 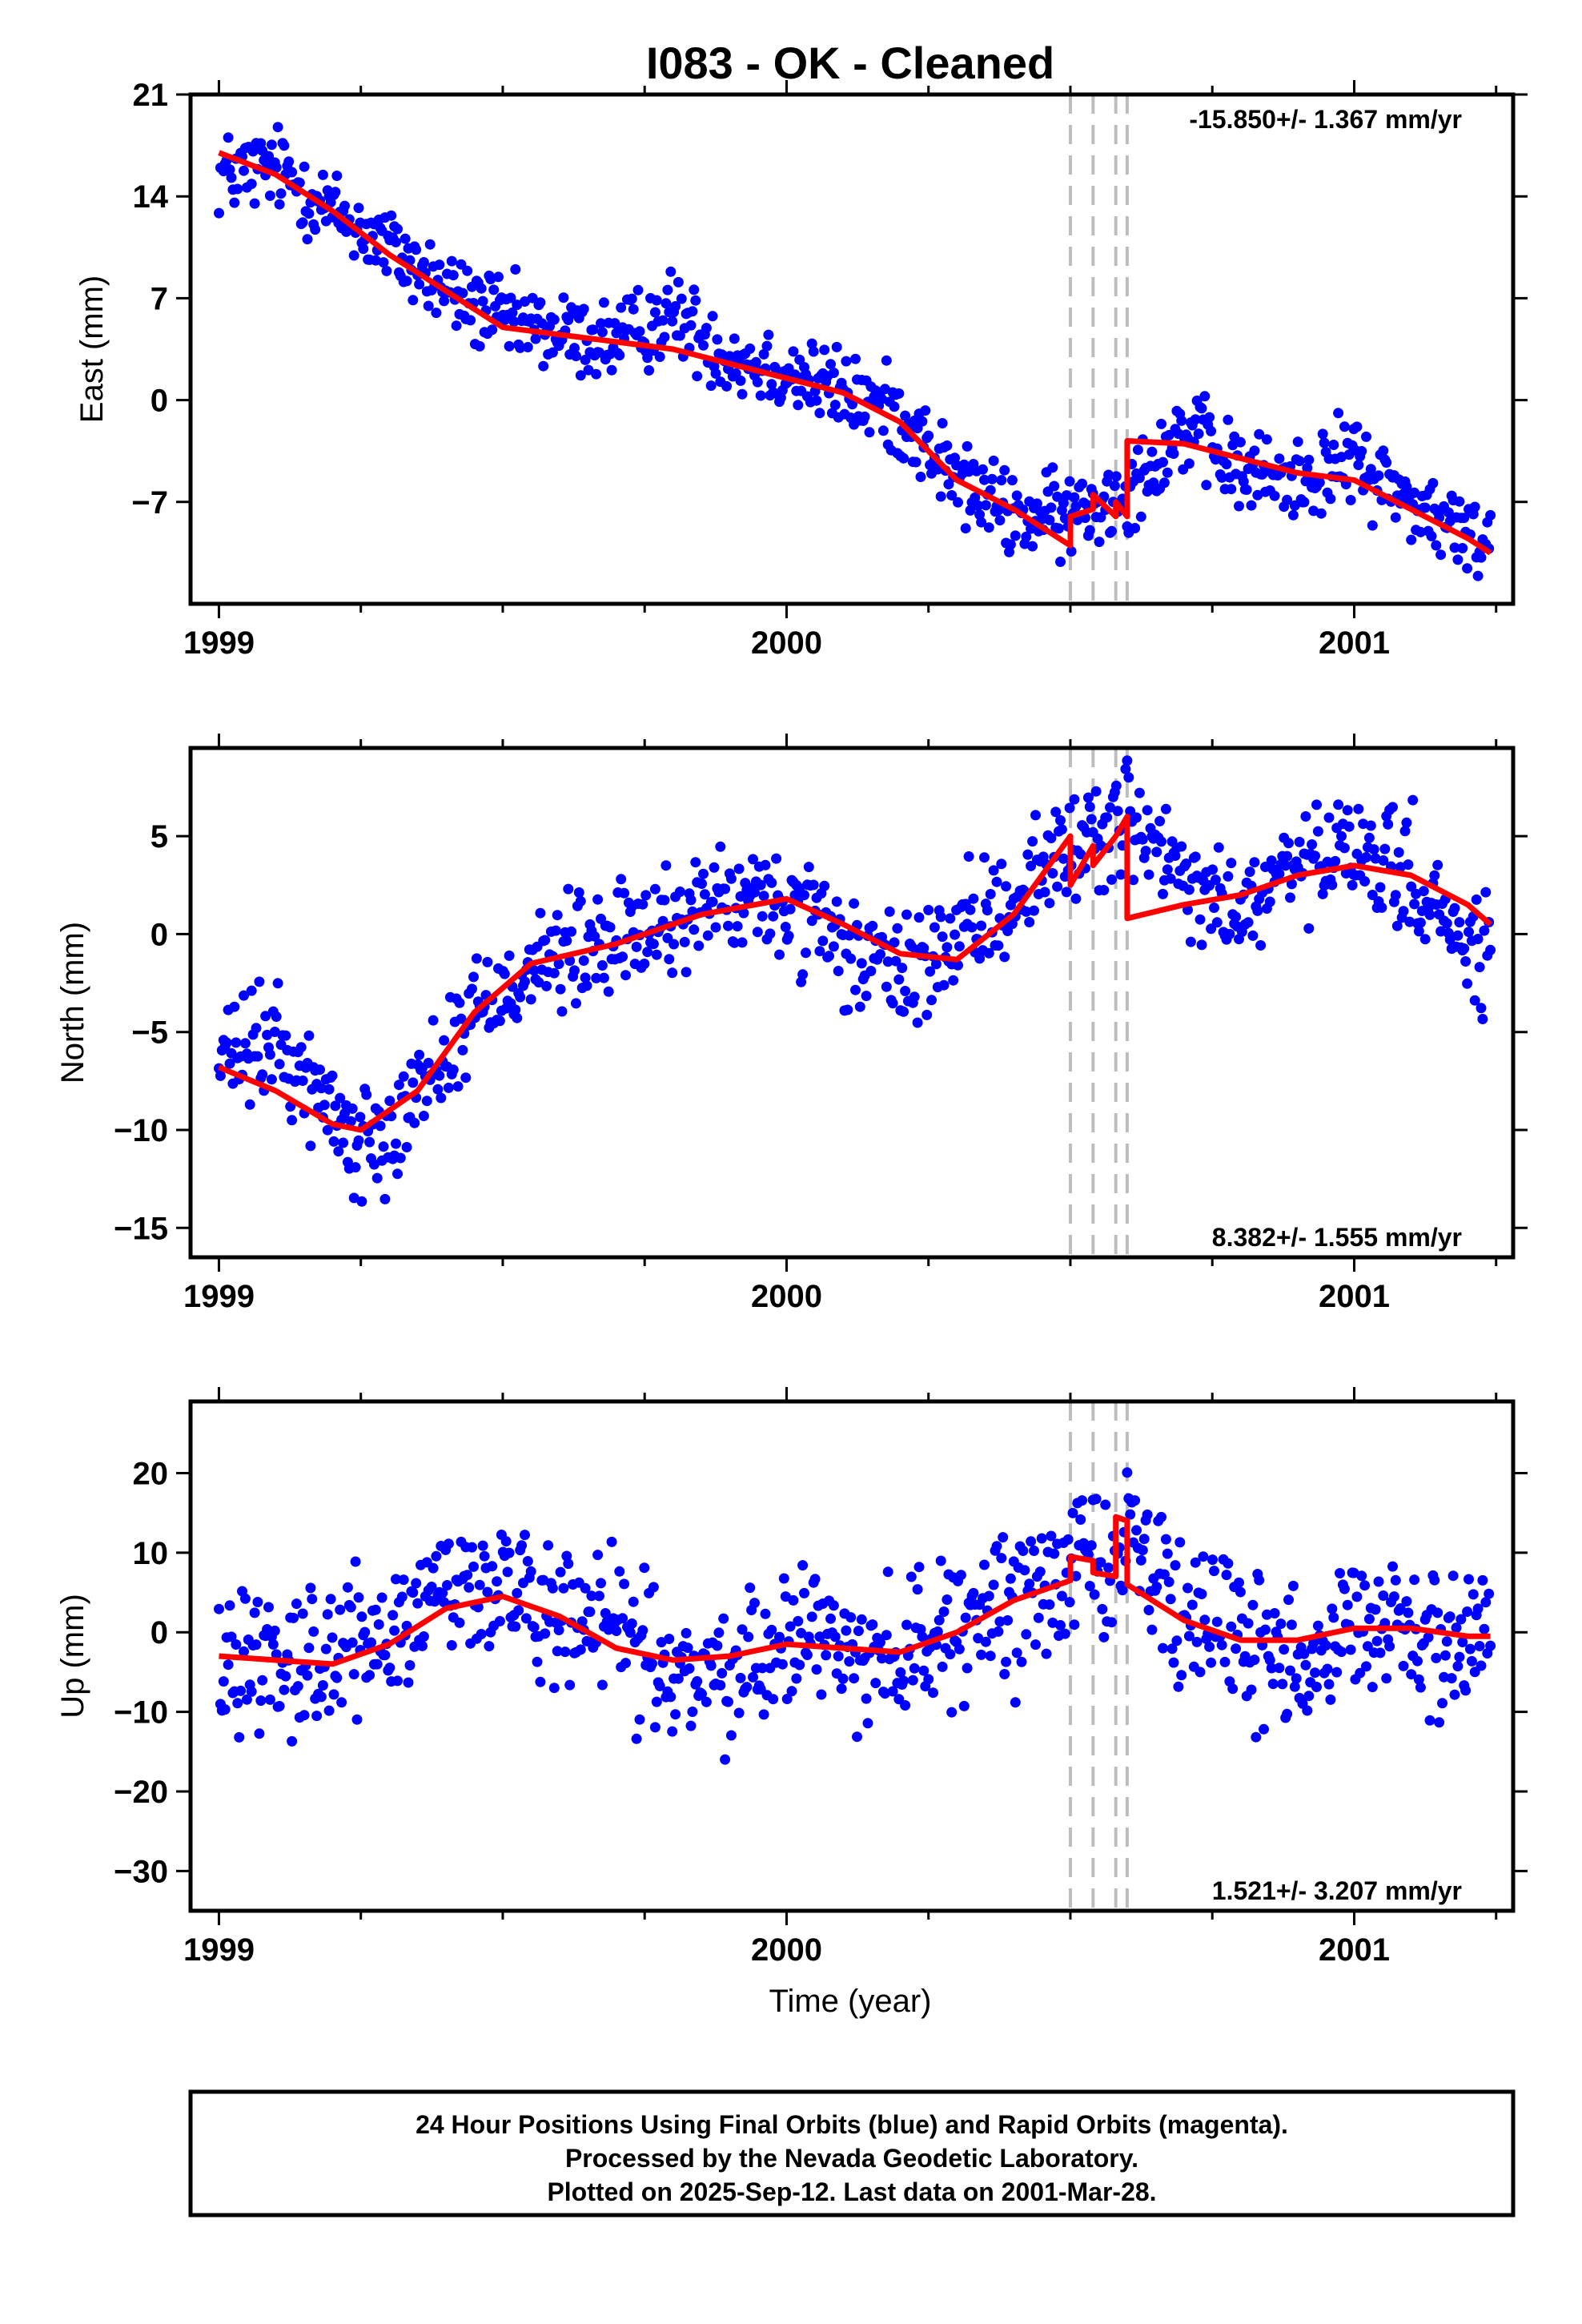 What do you see at coordinates (159, 401) in the screenshot?
I see `y-tick-label: 0` at bounding box center [159, 401].